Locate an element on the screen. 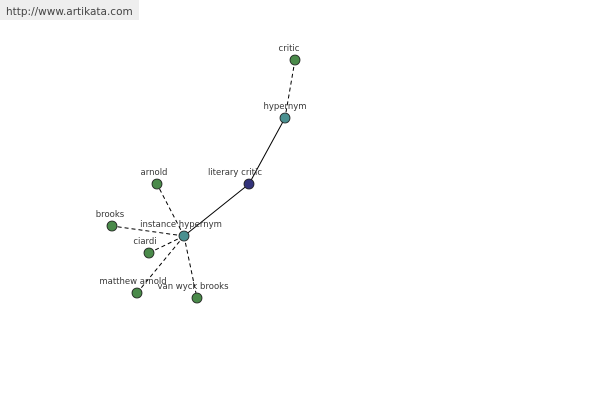 This screenshot has height=400, width=600. watermark: http://www.artikata.com is located at coordinates (69, 12).